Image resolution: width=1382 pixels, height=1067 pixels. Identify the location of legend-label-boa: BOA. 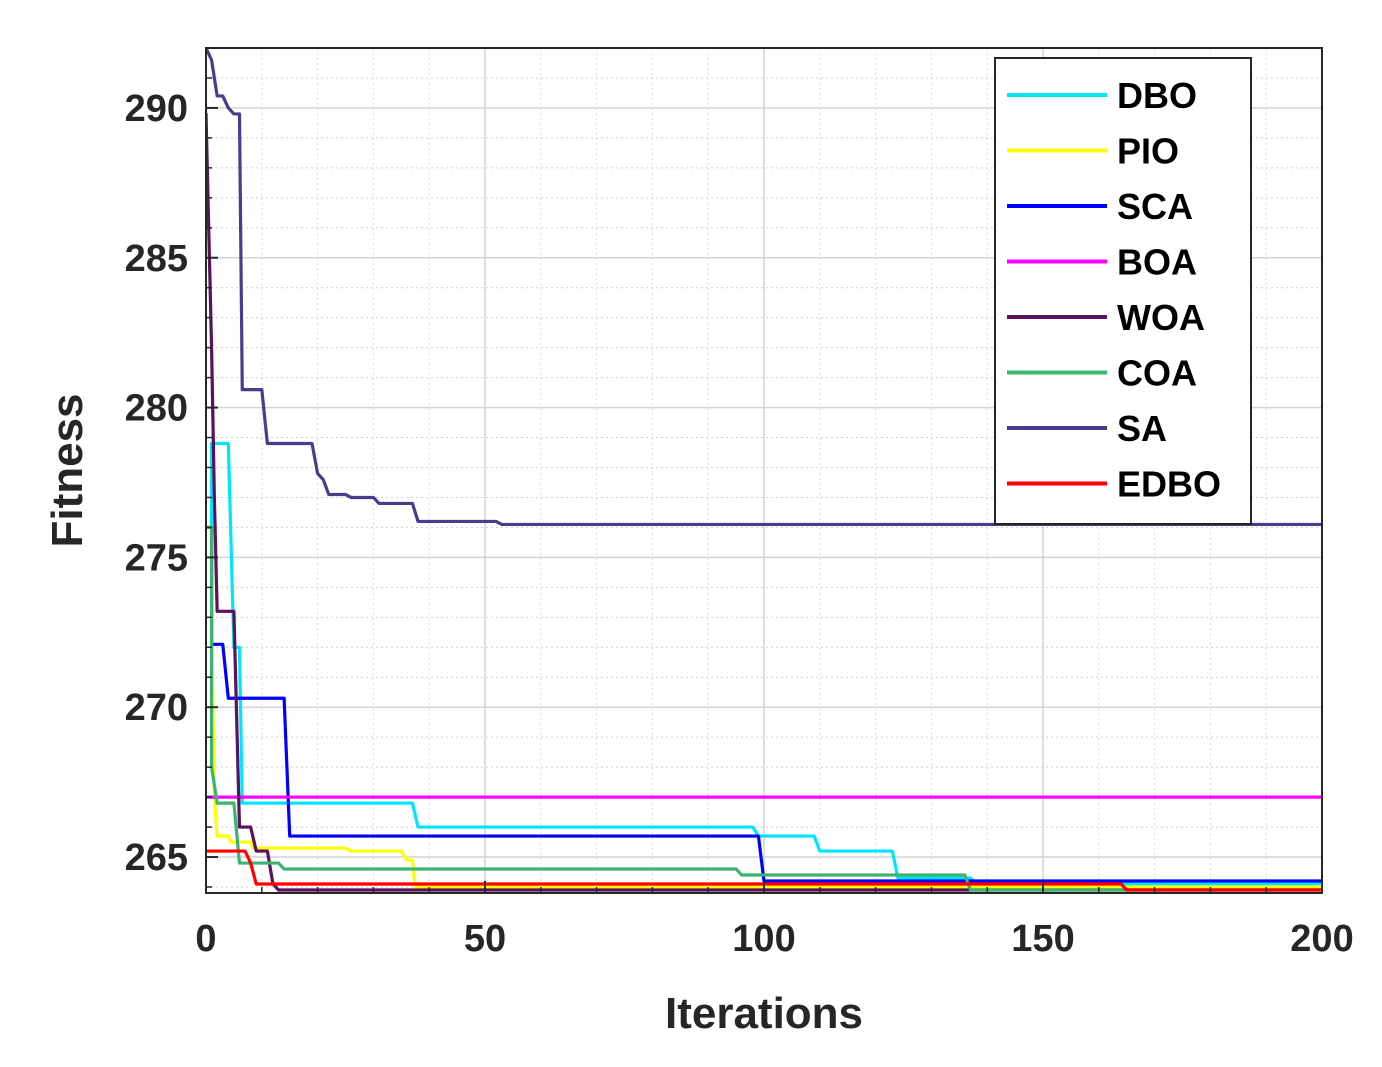
(1157, 262).